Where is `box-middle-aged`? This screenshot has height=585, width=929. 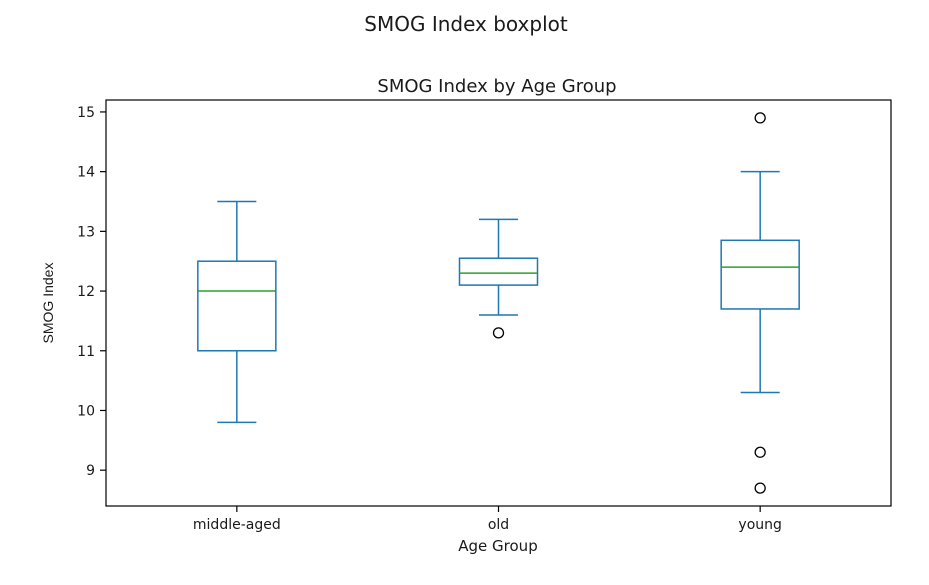
box-middle-aged is located at coordinates (237, 312).